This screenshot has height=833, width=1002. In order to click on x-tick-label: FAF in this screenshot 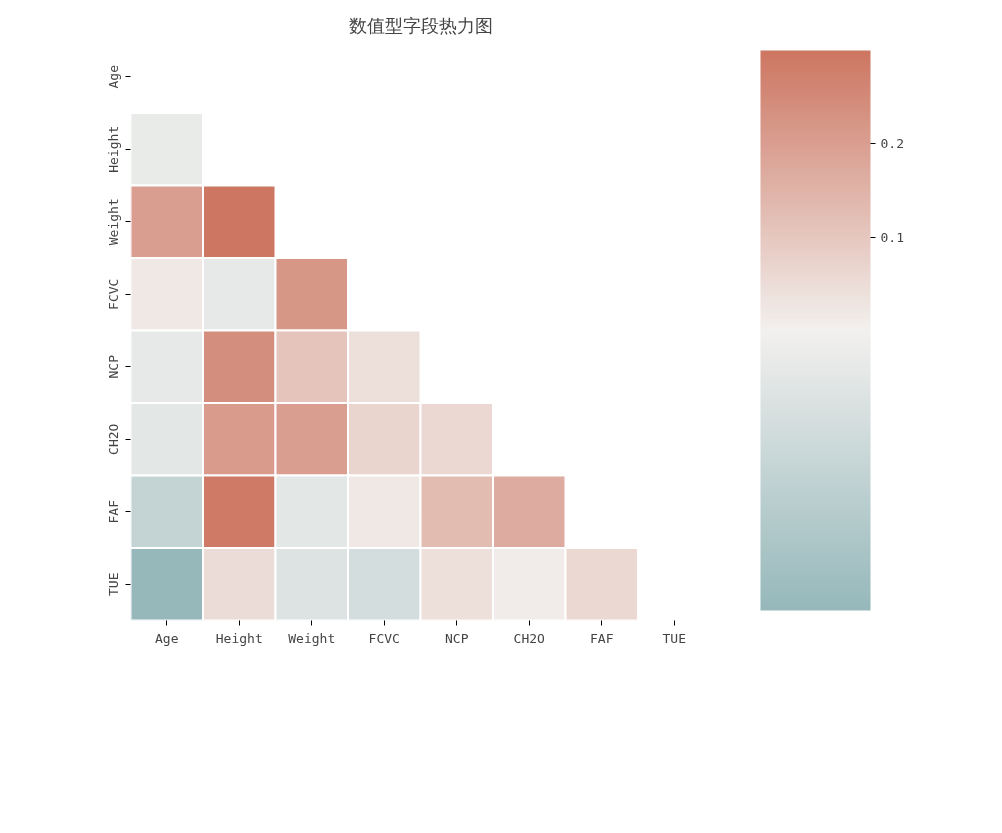, I will do `click(602, 638)`.